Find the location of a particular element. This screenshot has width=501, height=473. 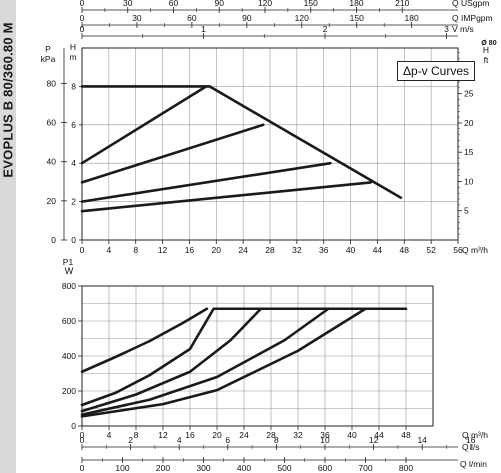

head-m-tick-label: 8 is located at coordinates (73, 86).